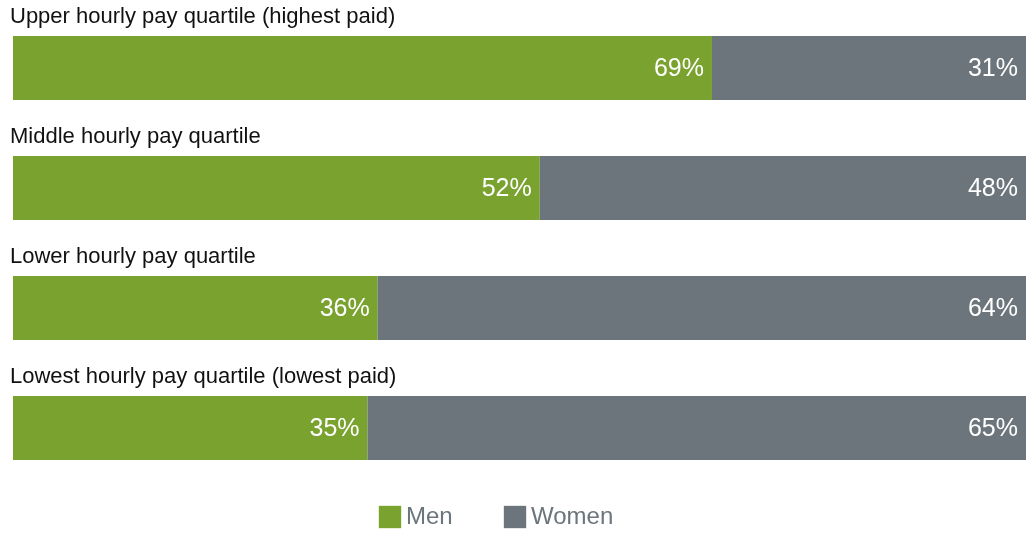 This screenshot has width=1026, height=533. I want to click on data-label: 64%, so click(992, 307).